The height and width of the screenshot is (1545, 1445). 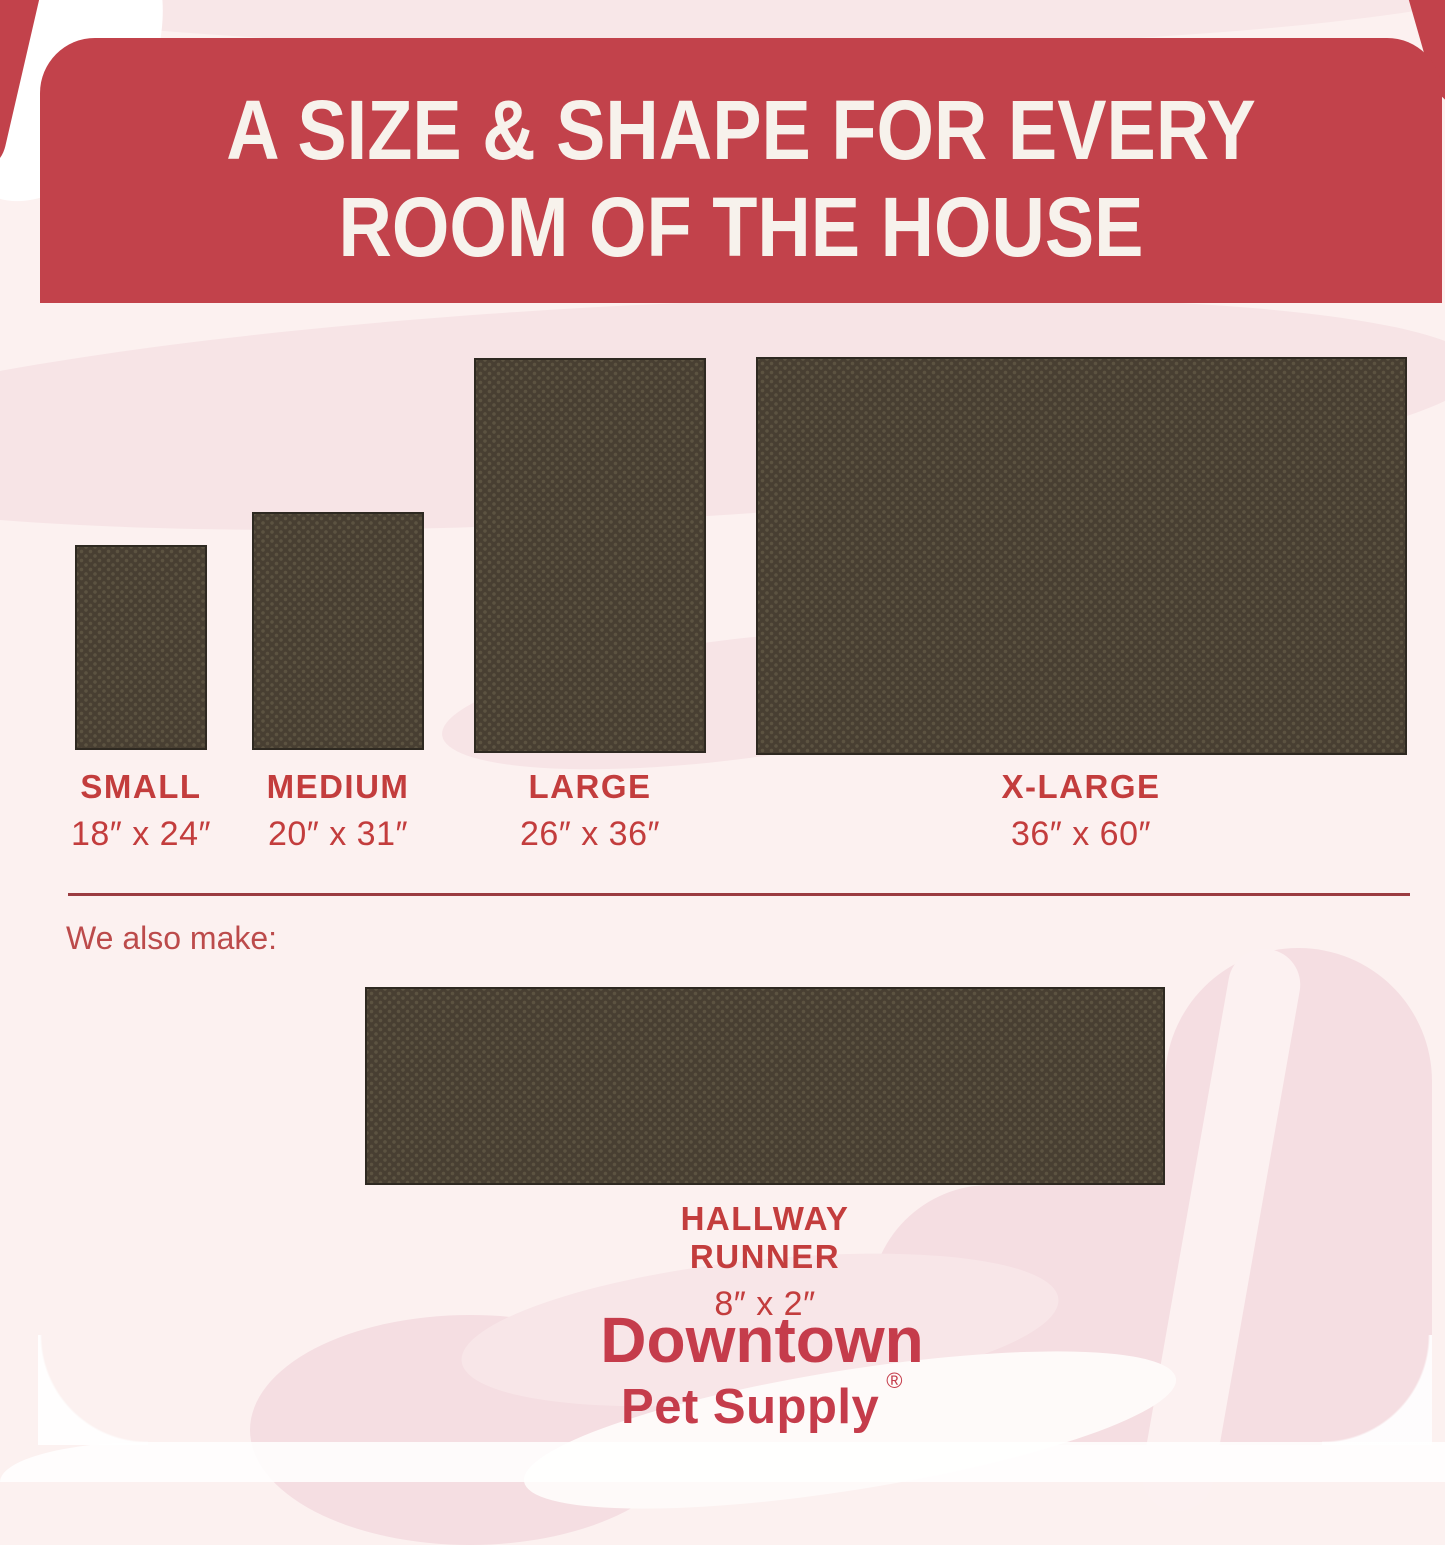 I want to click on size-name: LARGE, so click(x=590, y=786).